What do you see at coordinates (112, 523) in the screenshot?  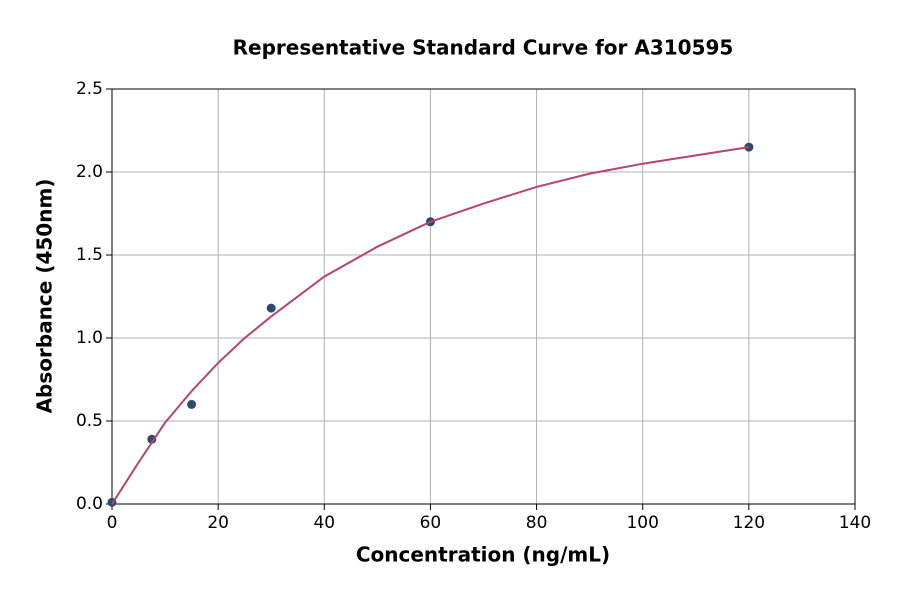 I see `x-tick-label: 0` at bounding box center [112, 523].